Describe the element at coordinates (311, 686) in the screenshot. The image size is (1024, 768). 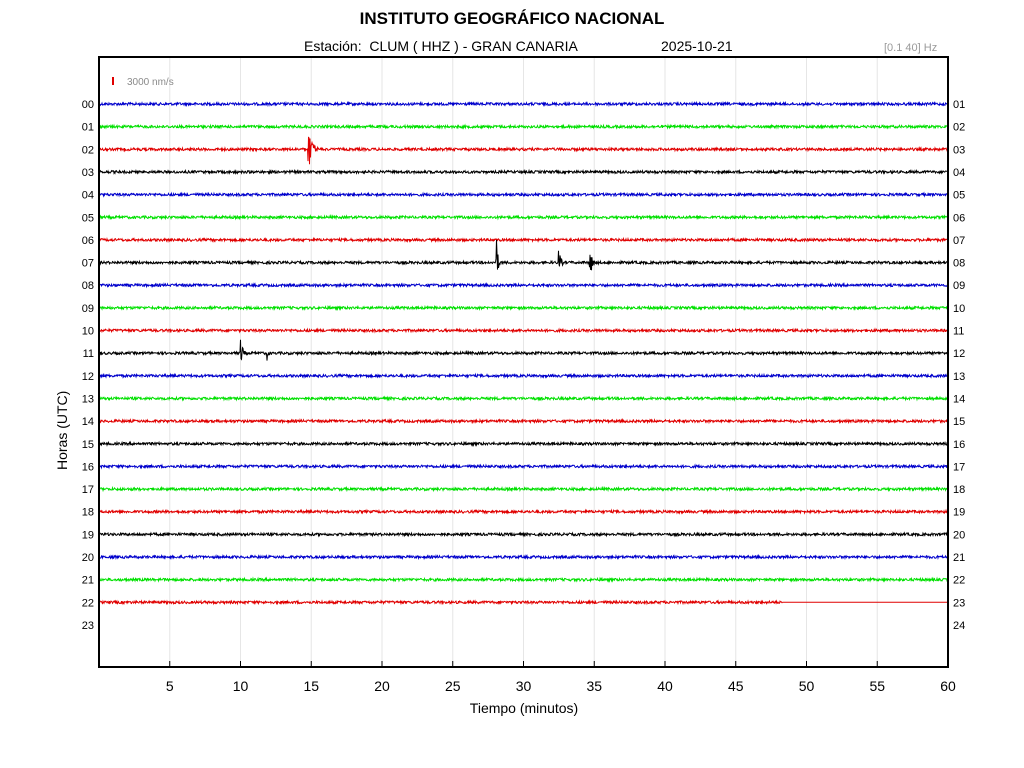
I see `x-tick-label: 15` at that location.